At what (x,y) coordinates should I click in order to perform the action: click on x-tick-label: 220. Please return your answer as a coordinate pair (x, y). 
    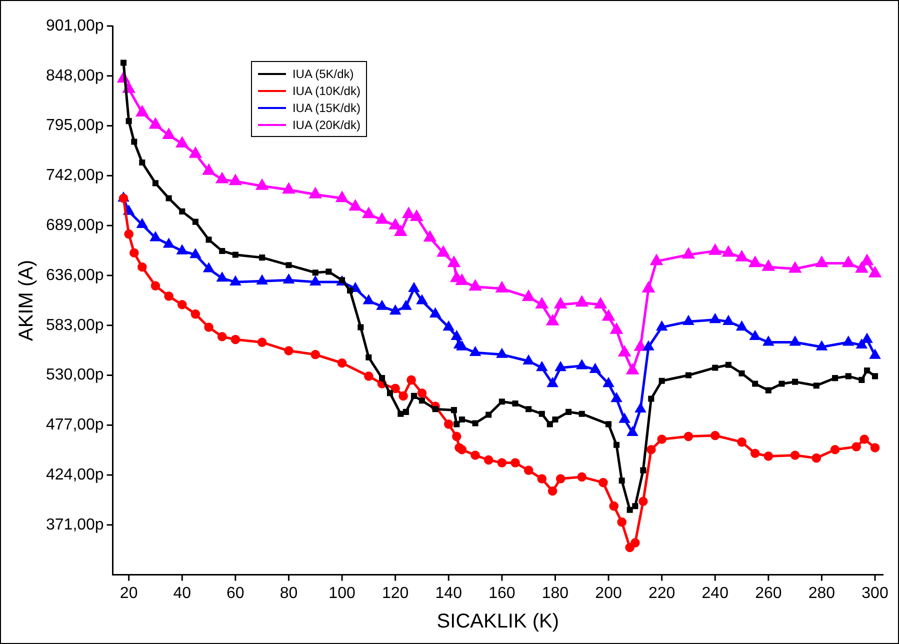
    Looking at the image, I should click on (662, 593).